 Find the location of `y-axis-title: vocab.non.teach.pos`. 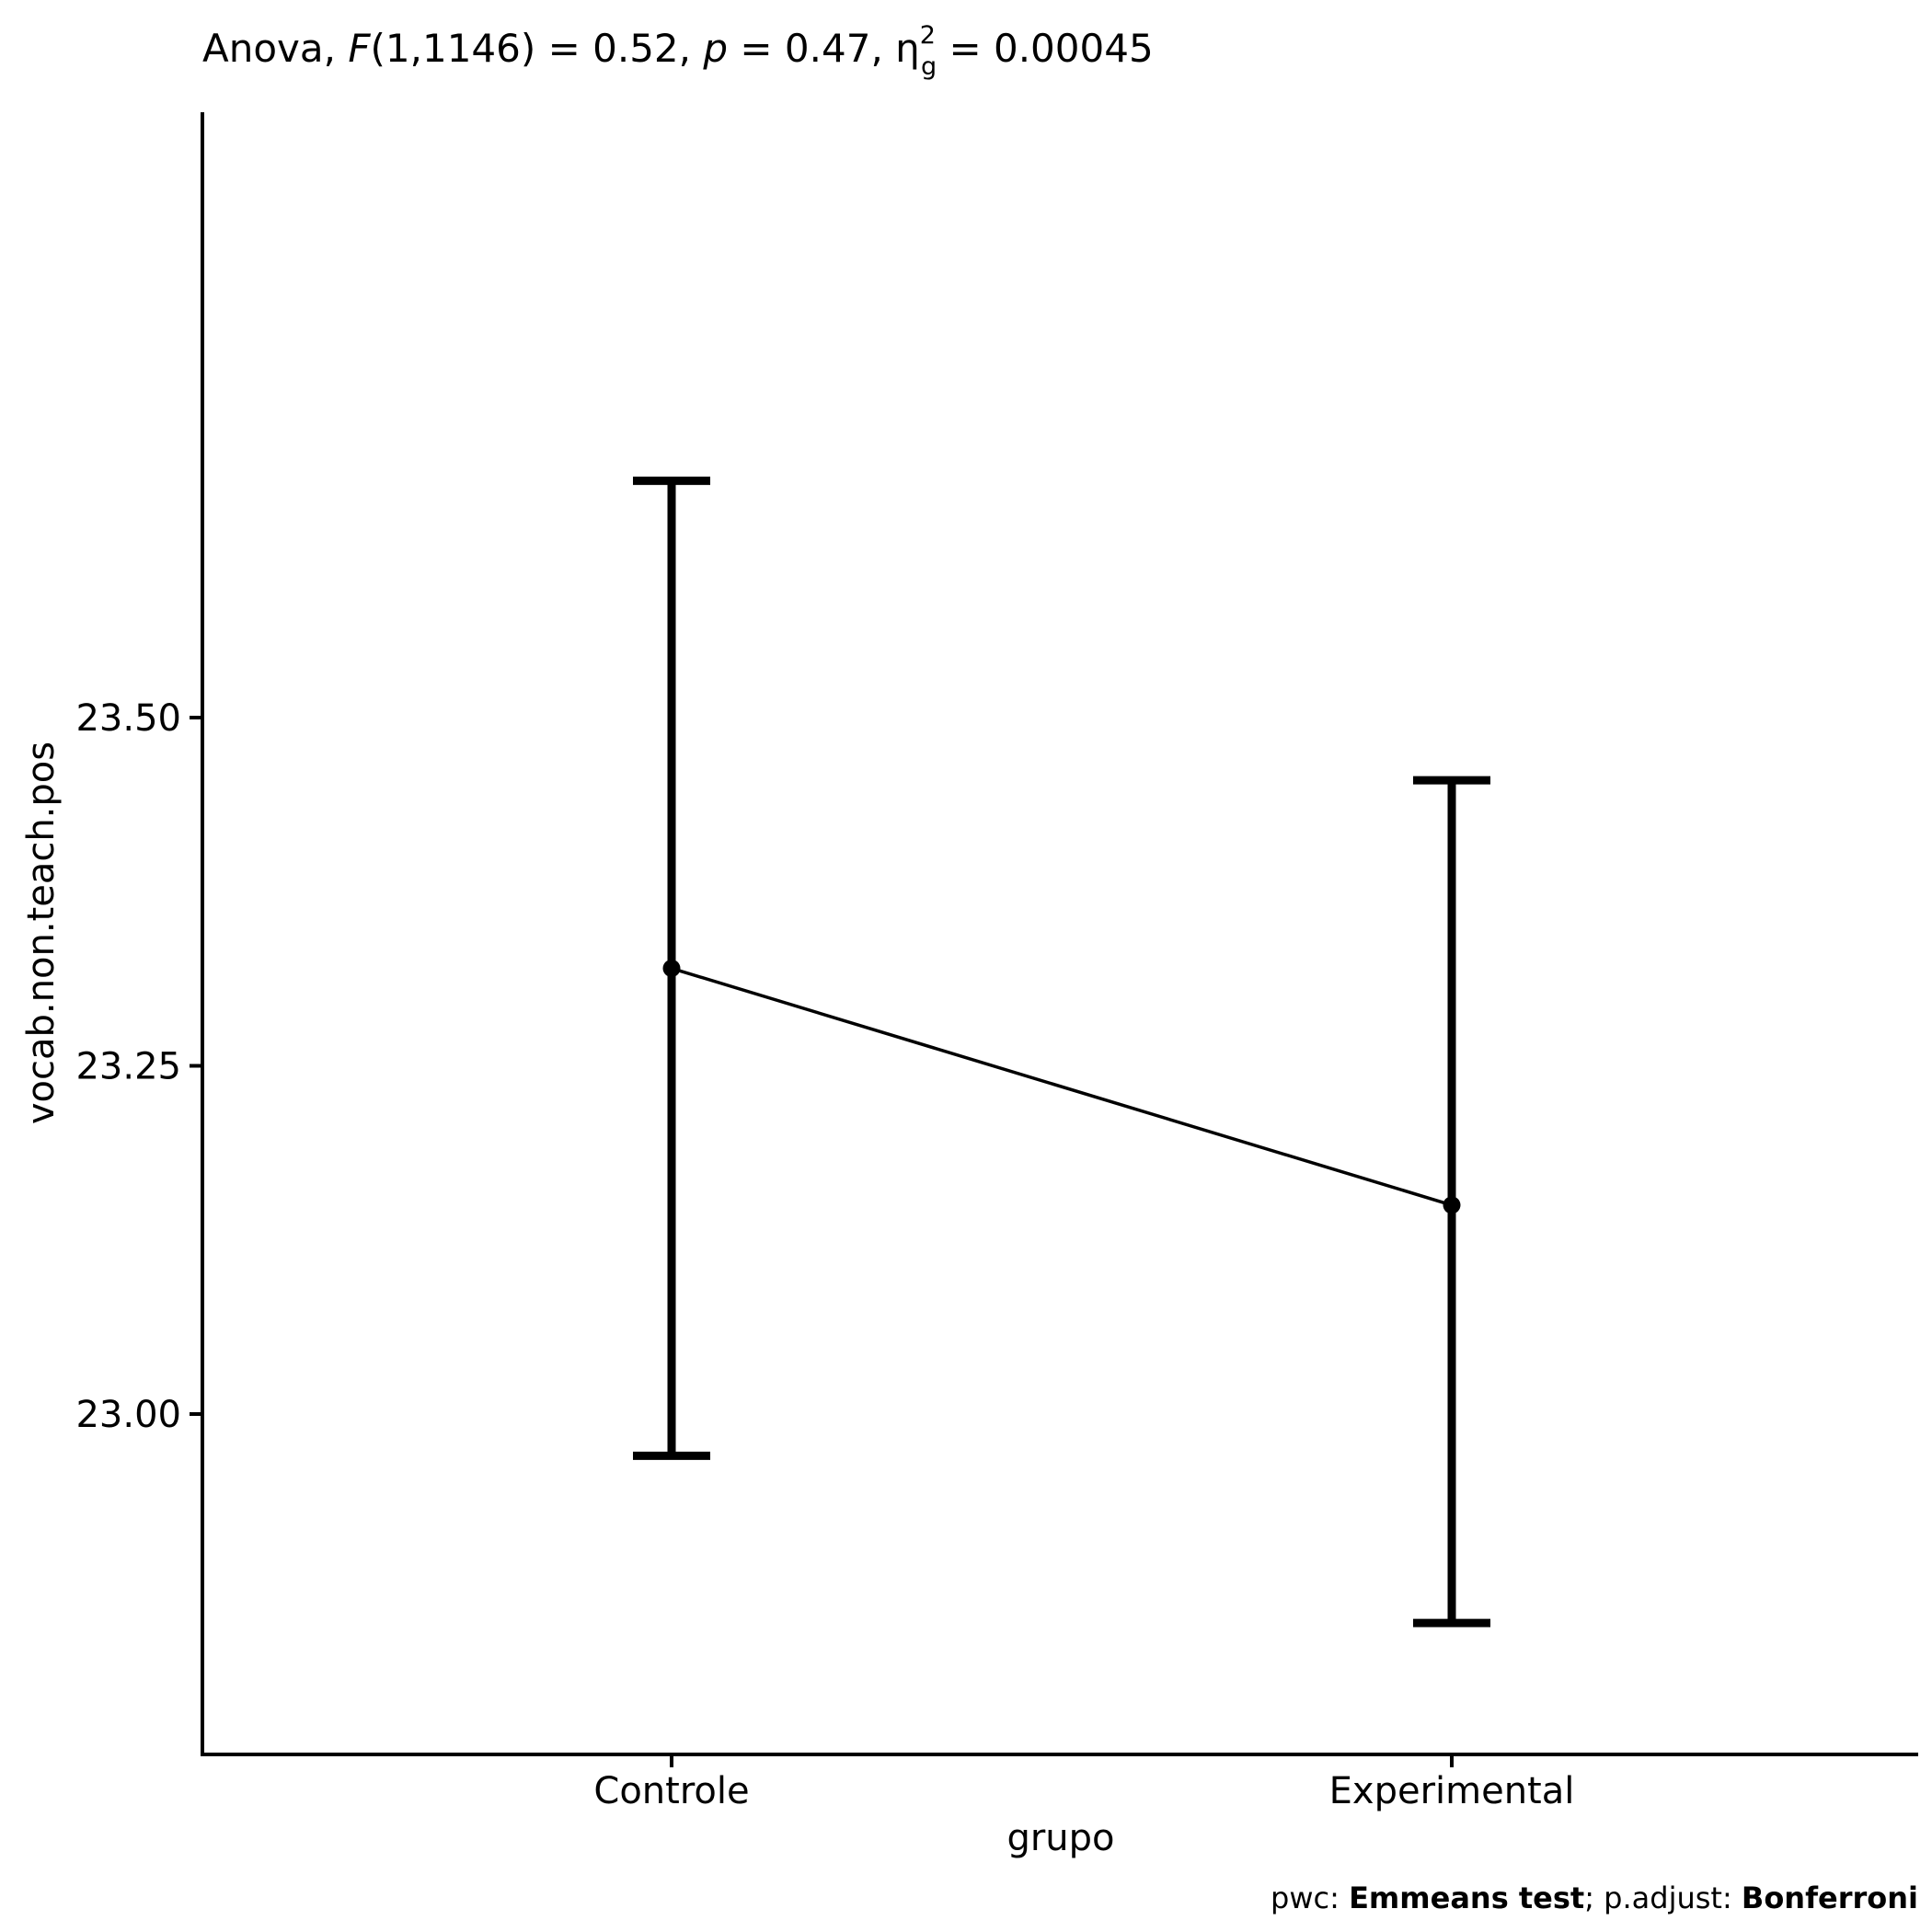

y-axis-title: vocab.non.teach.pos is located at coordinates (41, 933).